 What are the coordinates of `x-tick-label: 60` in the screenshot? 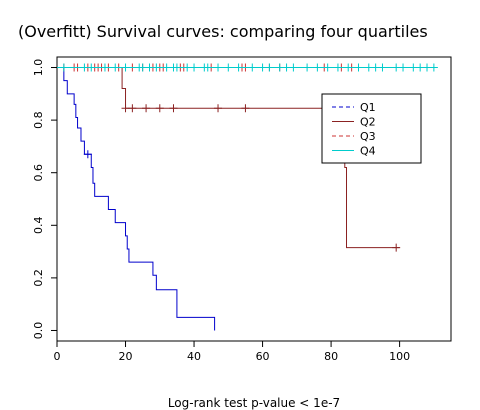 It's located at (263, 356).